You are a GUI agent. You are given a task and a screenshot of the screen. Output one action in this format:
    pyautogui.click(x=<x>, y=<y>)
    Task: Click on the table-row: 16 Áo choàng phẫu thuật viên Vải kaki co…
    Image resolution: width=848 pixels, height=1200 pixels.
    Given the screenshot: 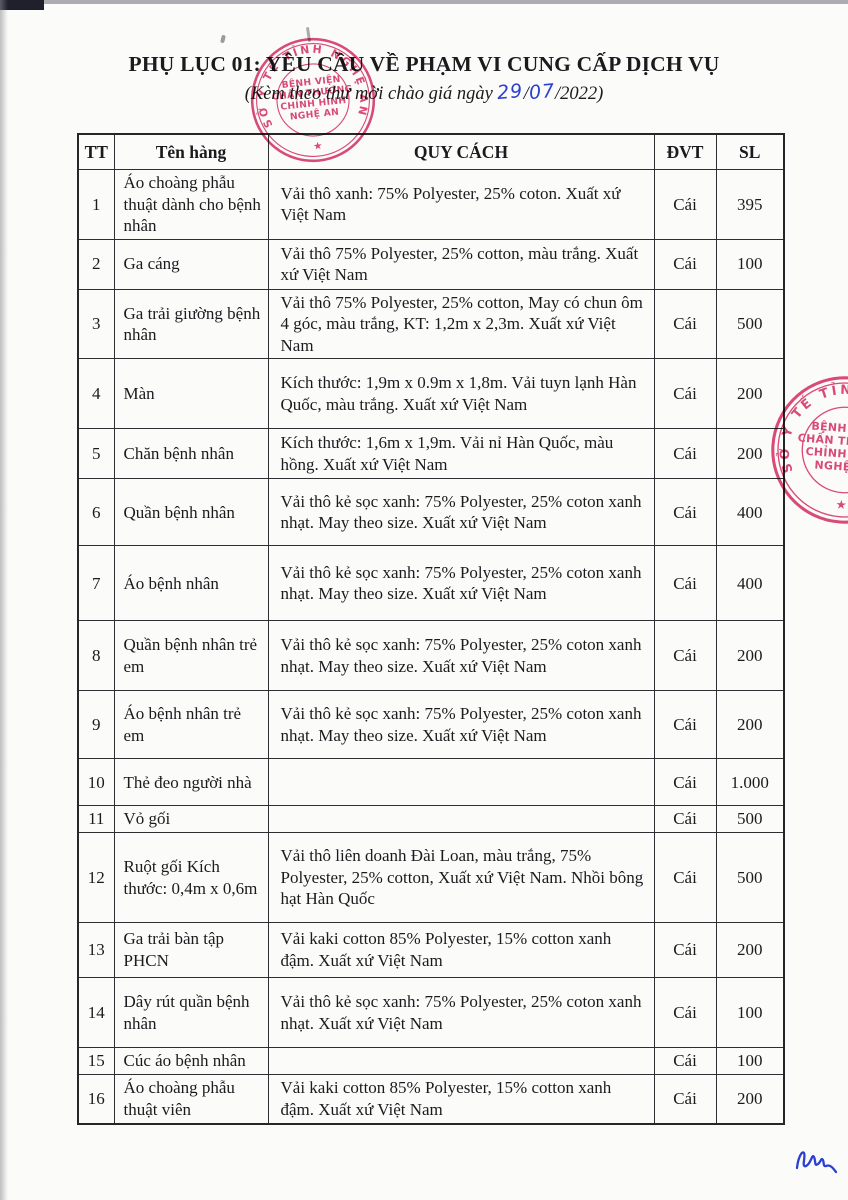 What is the action you would take?
    pyautogui.click(x=431, y=1099)
    